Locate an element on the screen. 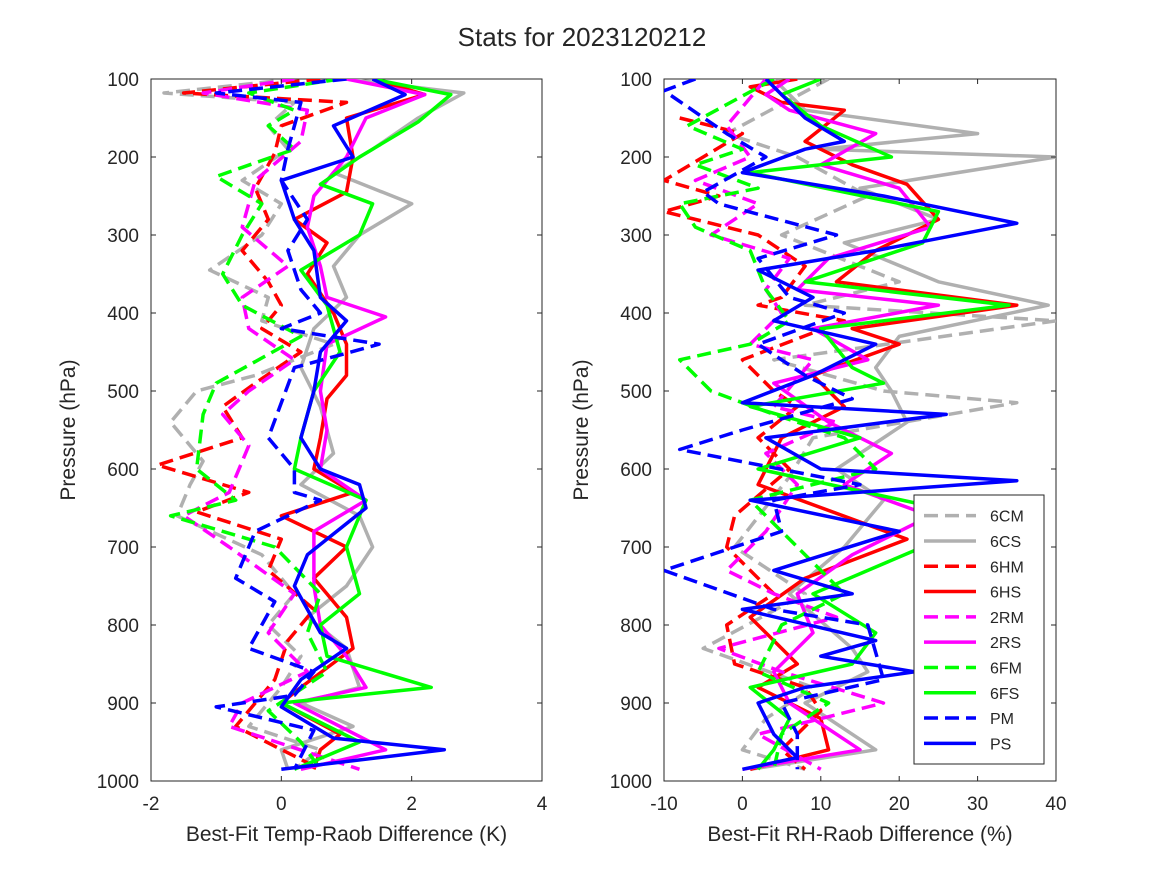 This screenshot has height=875, width=1167. legend-item: PM is located at coordinates (969, 719).